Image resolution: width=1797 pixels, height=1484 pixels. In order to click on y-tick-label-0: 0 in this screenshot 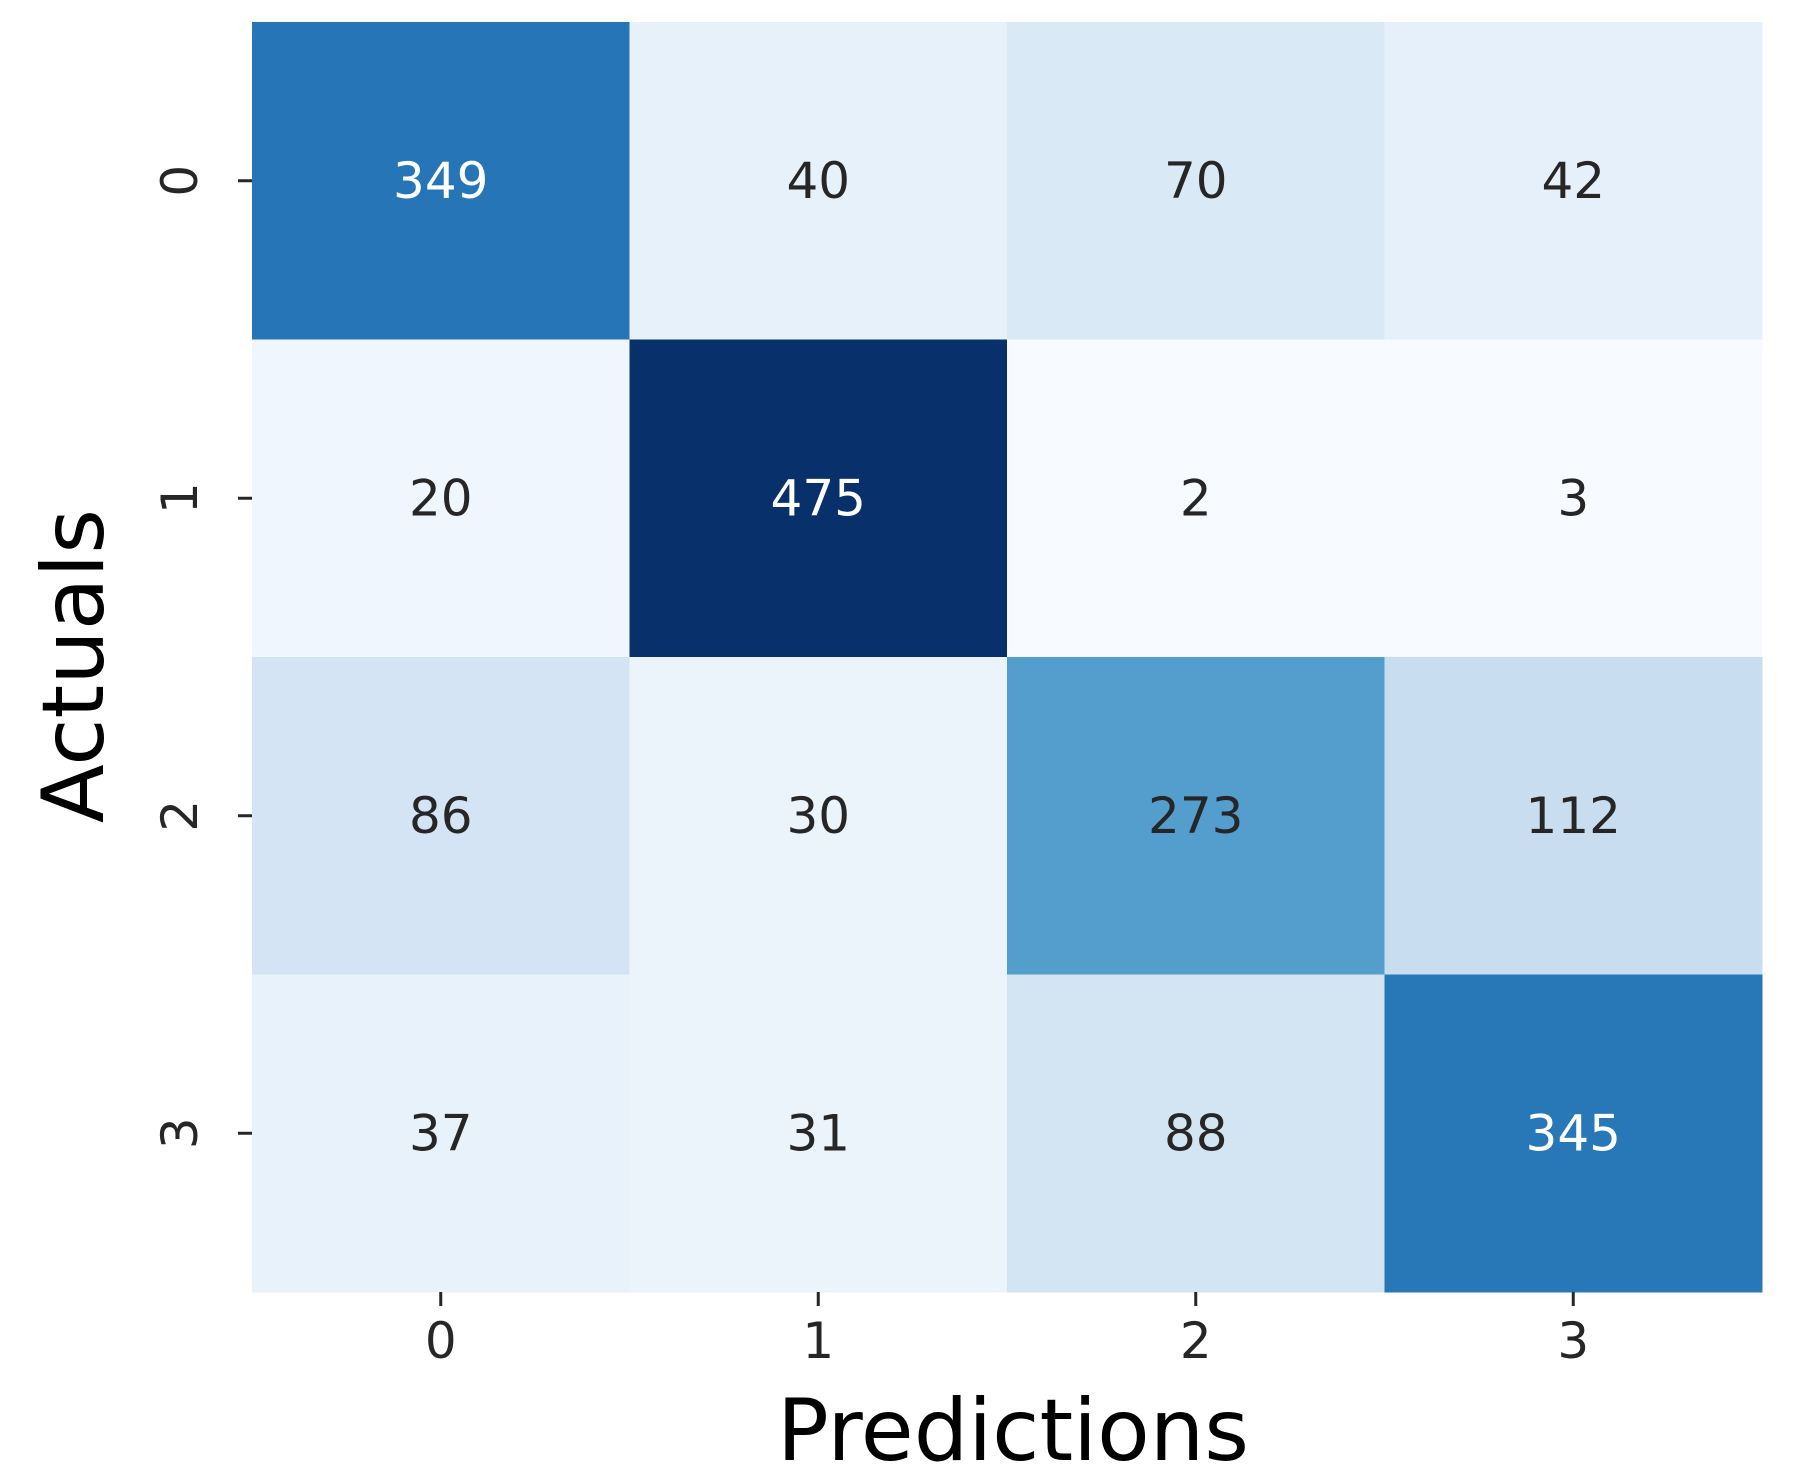, I will do `click(180, 181)`.